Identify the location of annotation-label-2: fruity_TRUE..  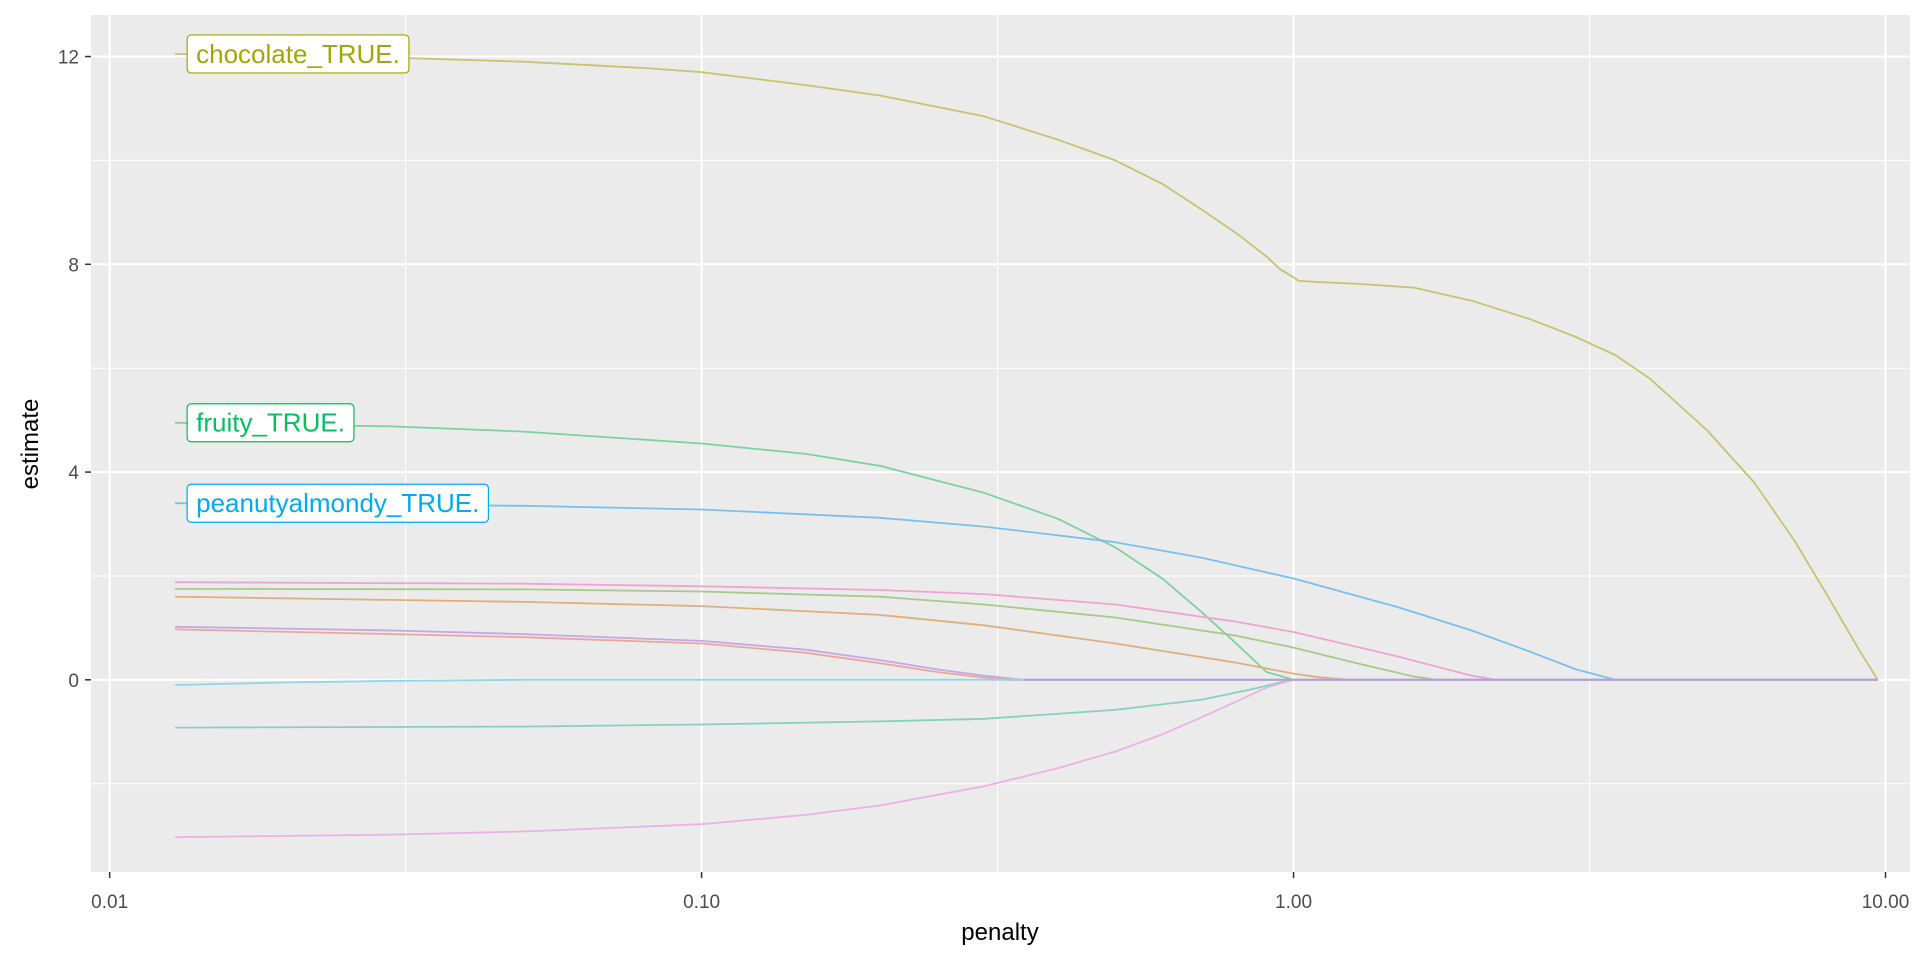
(270, 423).